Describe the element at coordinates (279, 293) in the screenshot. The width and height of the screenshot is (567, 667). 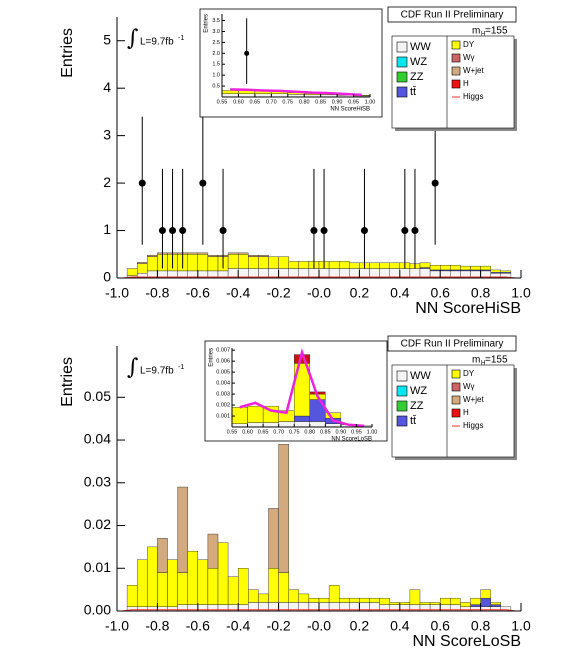
I see `x-tick-label: -0.2` at that location.